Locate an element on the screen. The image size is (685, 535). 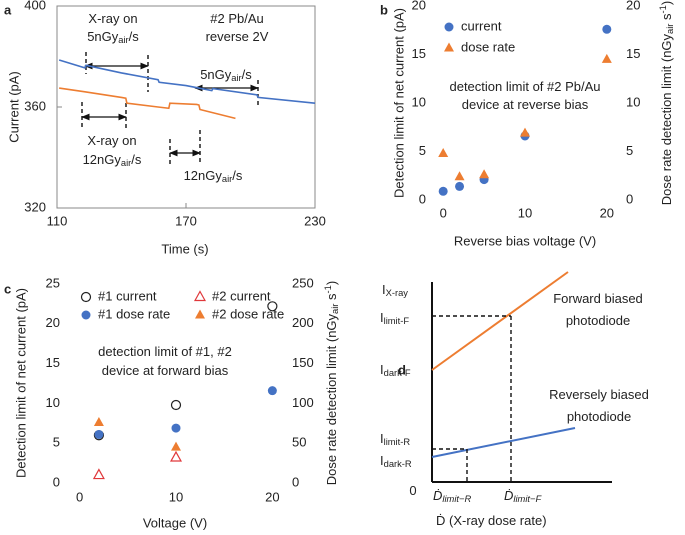
text-part: detection limit of #1, #2 is located at coordinates (165, 351).